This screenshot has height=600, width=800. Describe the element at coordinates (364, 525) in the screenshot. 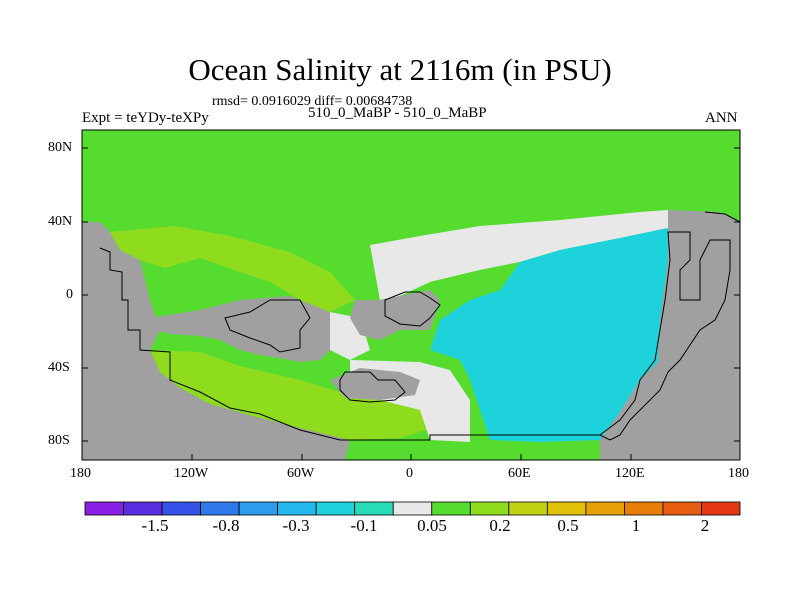

I see `colorbar-label: -0.1` at that location.